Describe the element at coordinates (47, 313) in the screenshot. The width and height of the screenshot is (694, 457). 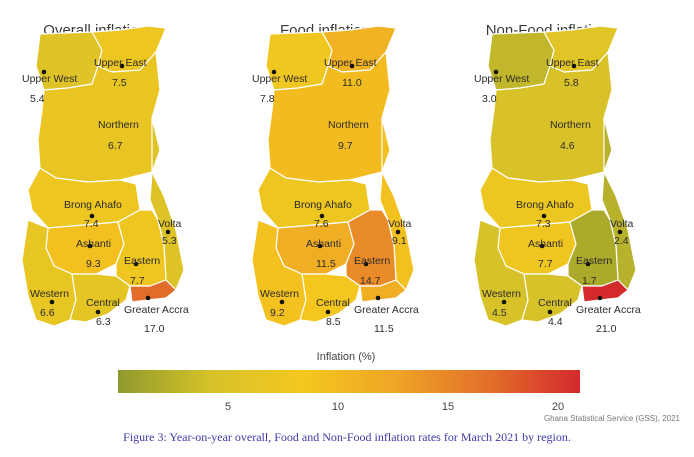
I see `region-value: 6.6` at that location.